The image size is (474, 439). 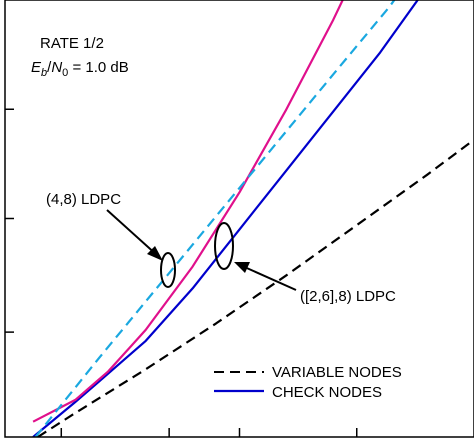 What do you see at coordinates (80, 69) in the screenshot?
I see `ebn0-label: Eb/N0 = 1.0 dB` at bounding box center [80, 69].